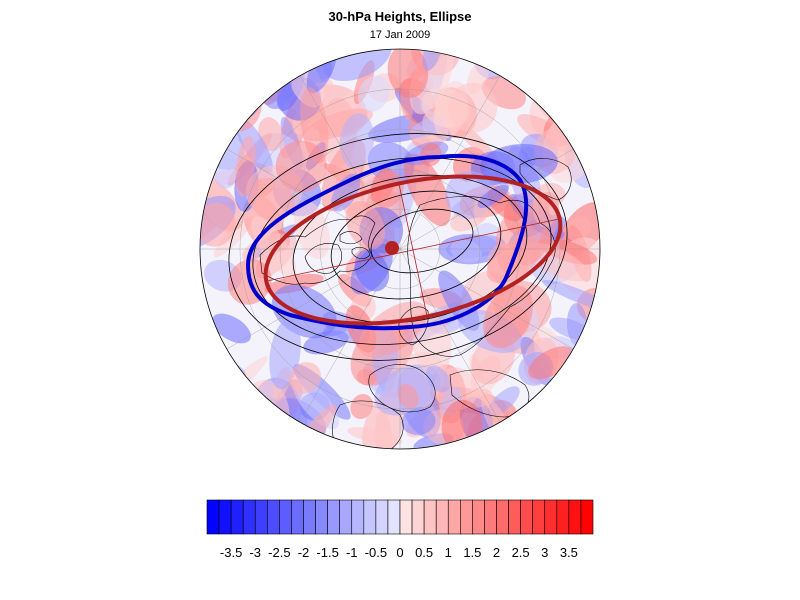 The image size is (800, 600). I want to click on page-subtitle: 17 Jan 2009, so click(400, 35).